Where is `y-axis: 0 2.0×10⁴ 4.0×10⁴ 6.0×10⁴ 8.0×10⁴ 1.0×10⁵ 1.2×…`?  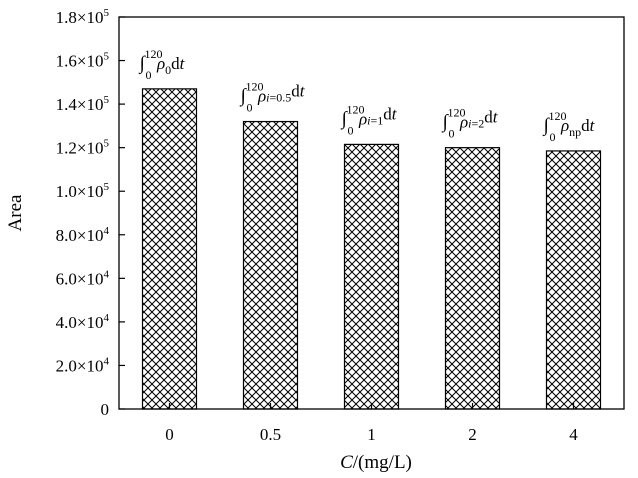 y-axis: 0 2.0×10⁴ 4.0×10⁴ 6.0×10⁴ 8.0×10⁴ 1.0×10⁵ 1.2×… is located at coordinates (90, 213).